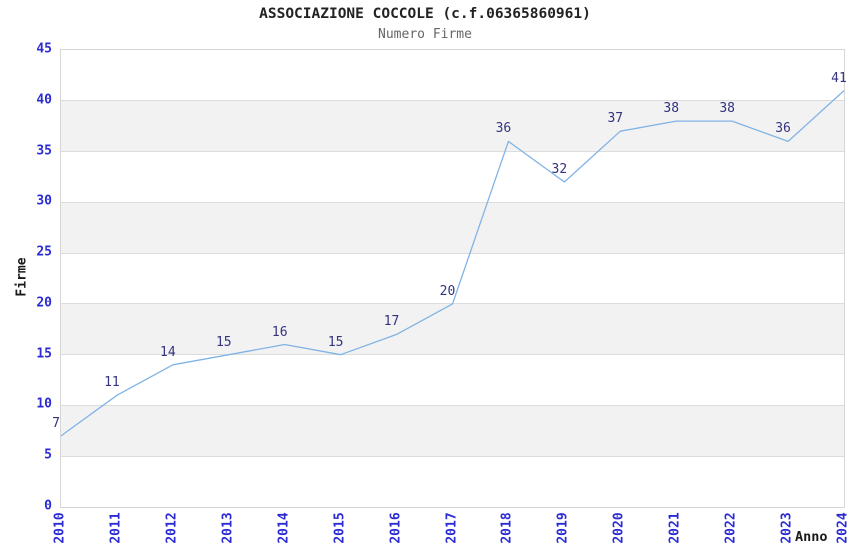  I want to click on chart-subtitle: Numero Firme, so click(425, 34).